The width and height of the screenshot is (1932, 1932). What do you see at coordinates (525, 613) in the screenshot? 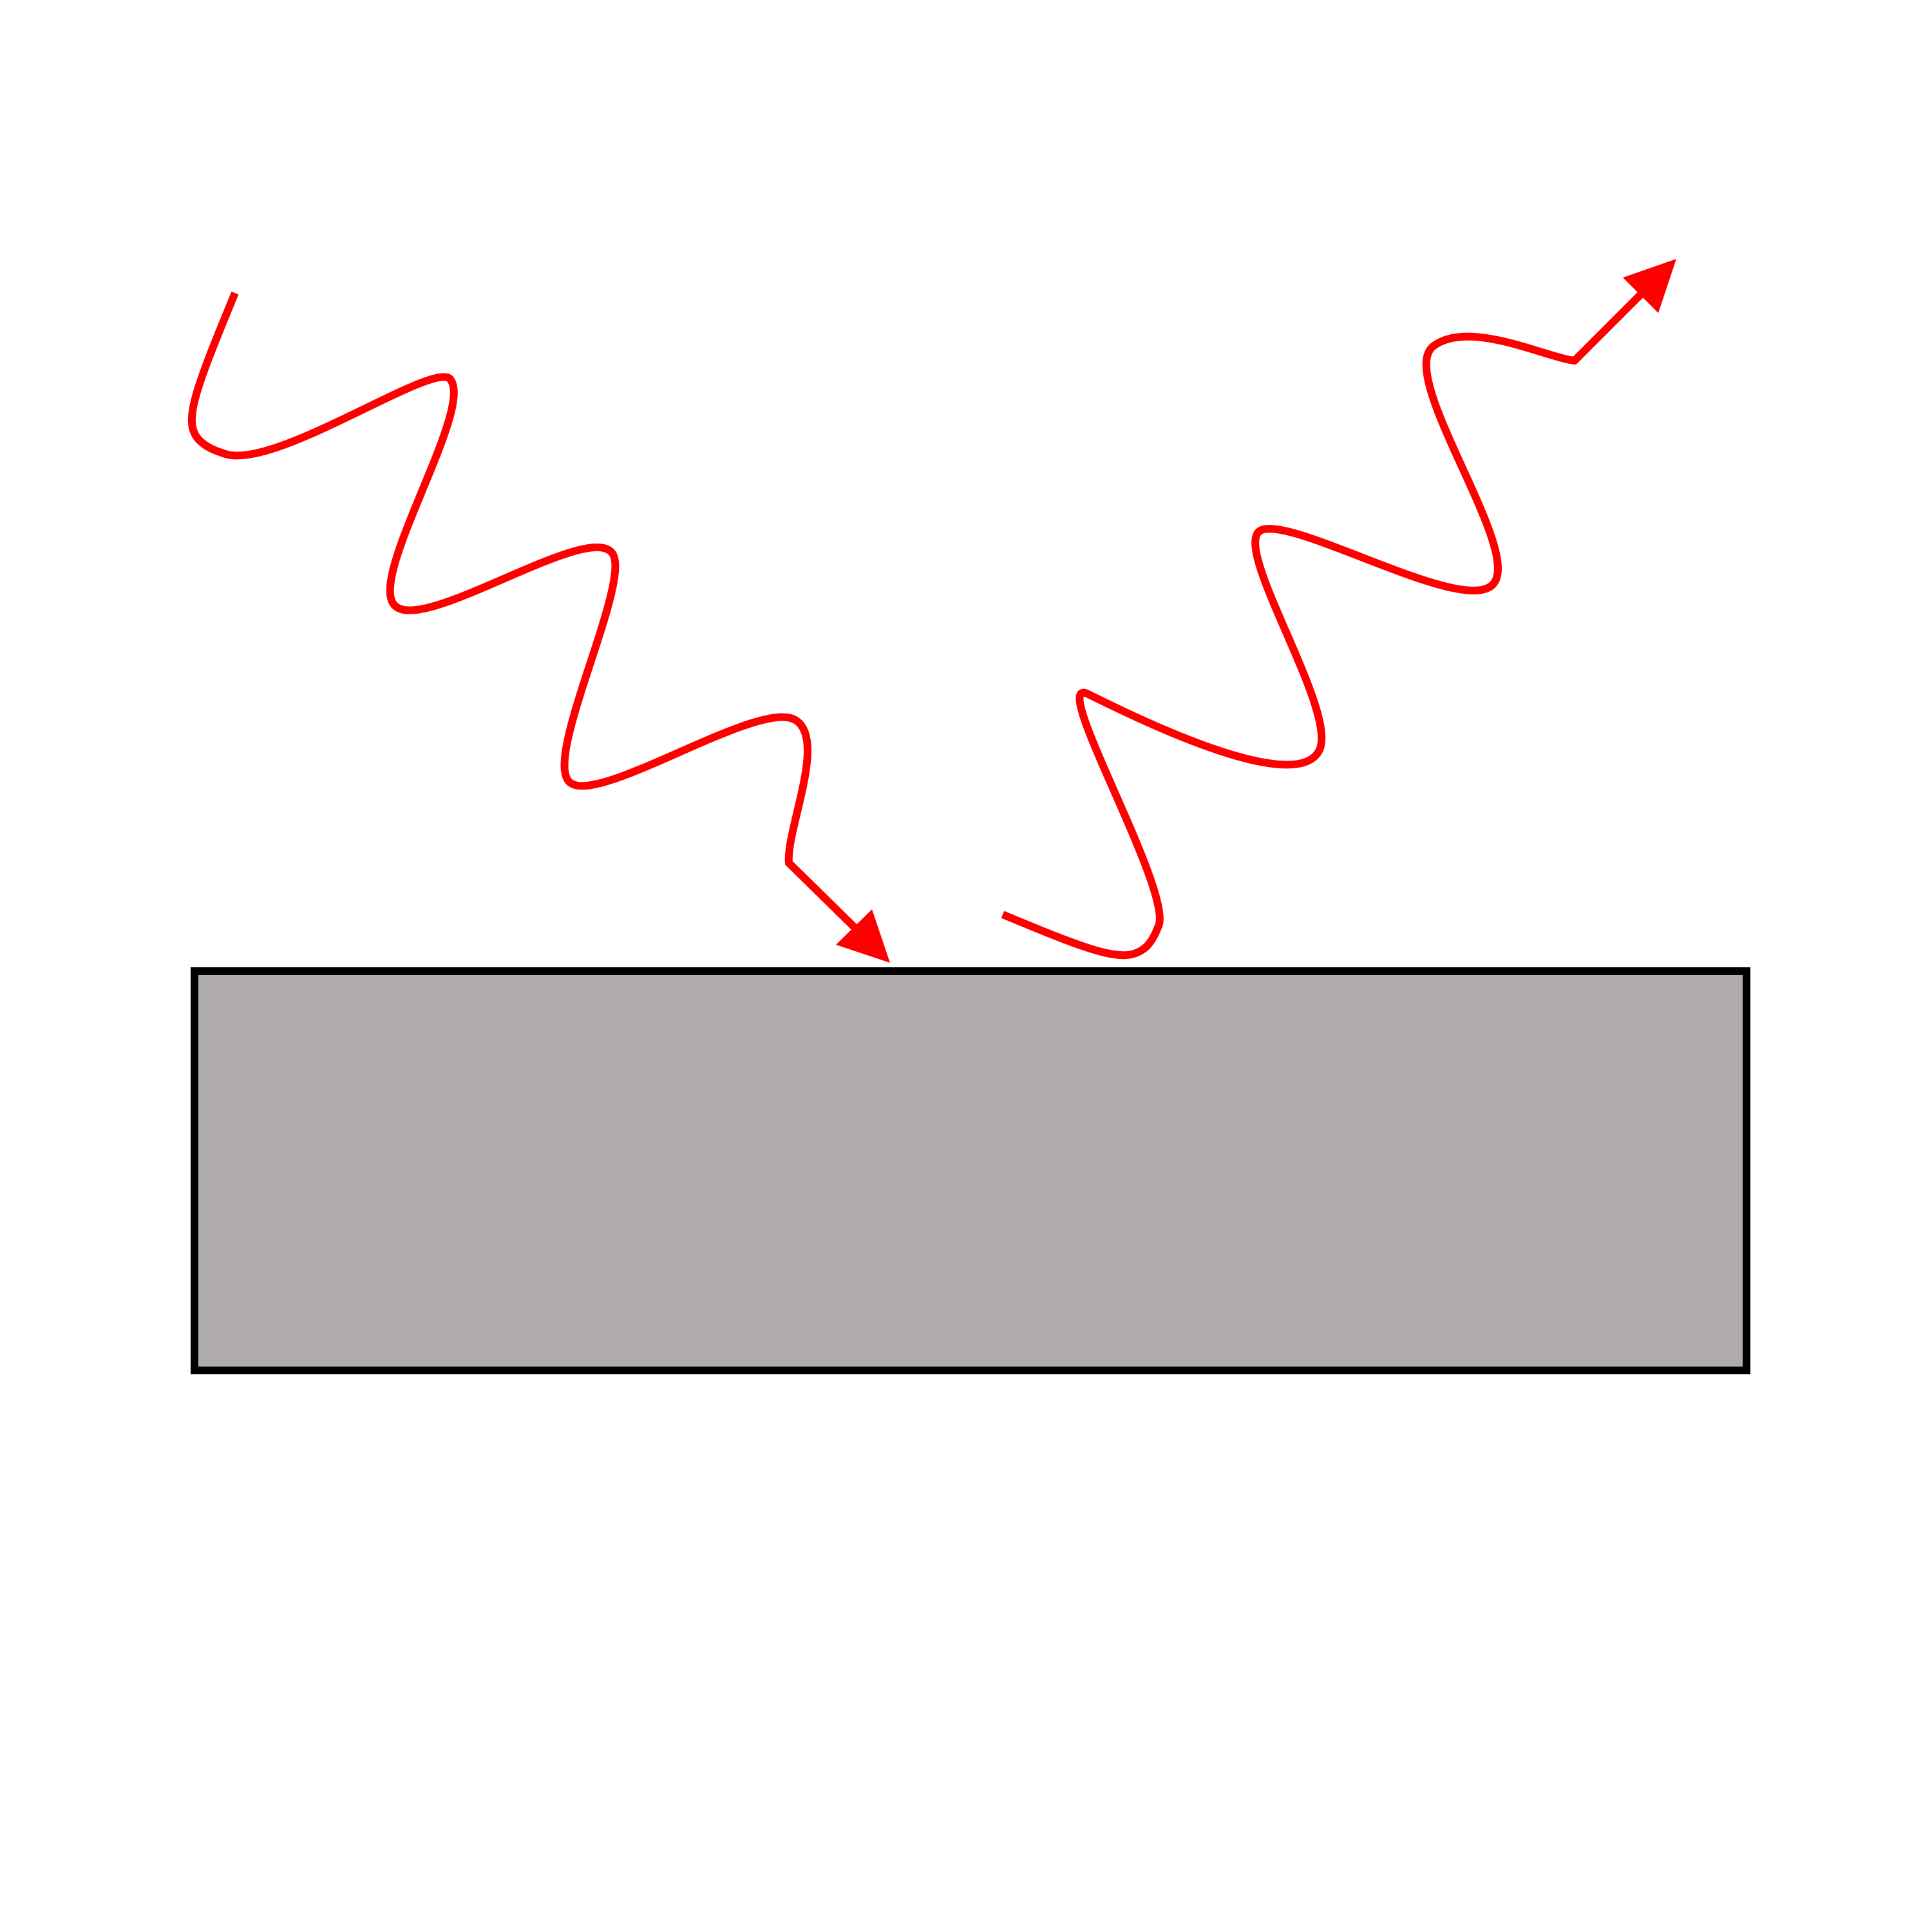
I see `incident-wave` at bounding box center [525, 613].